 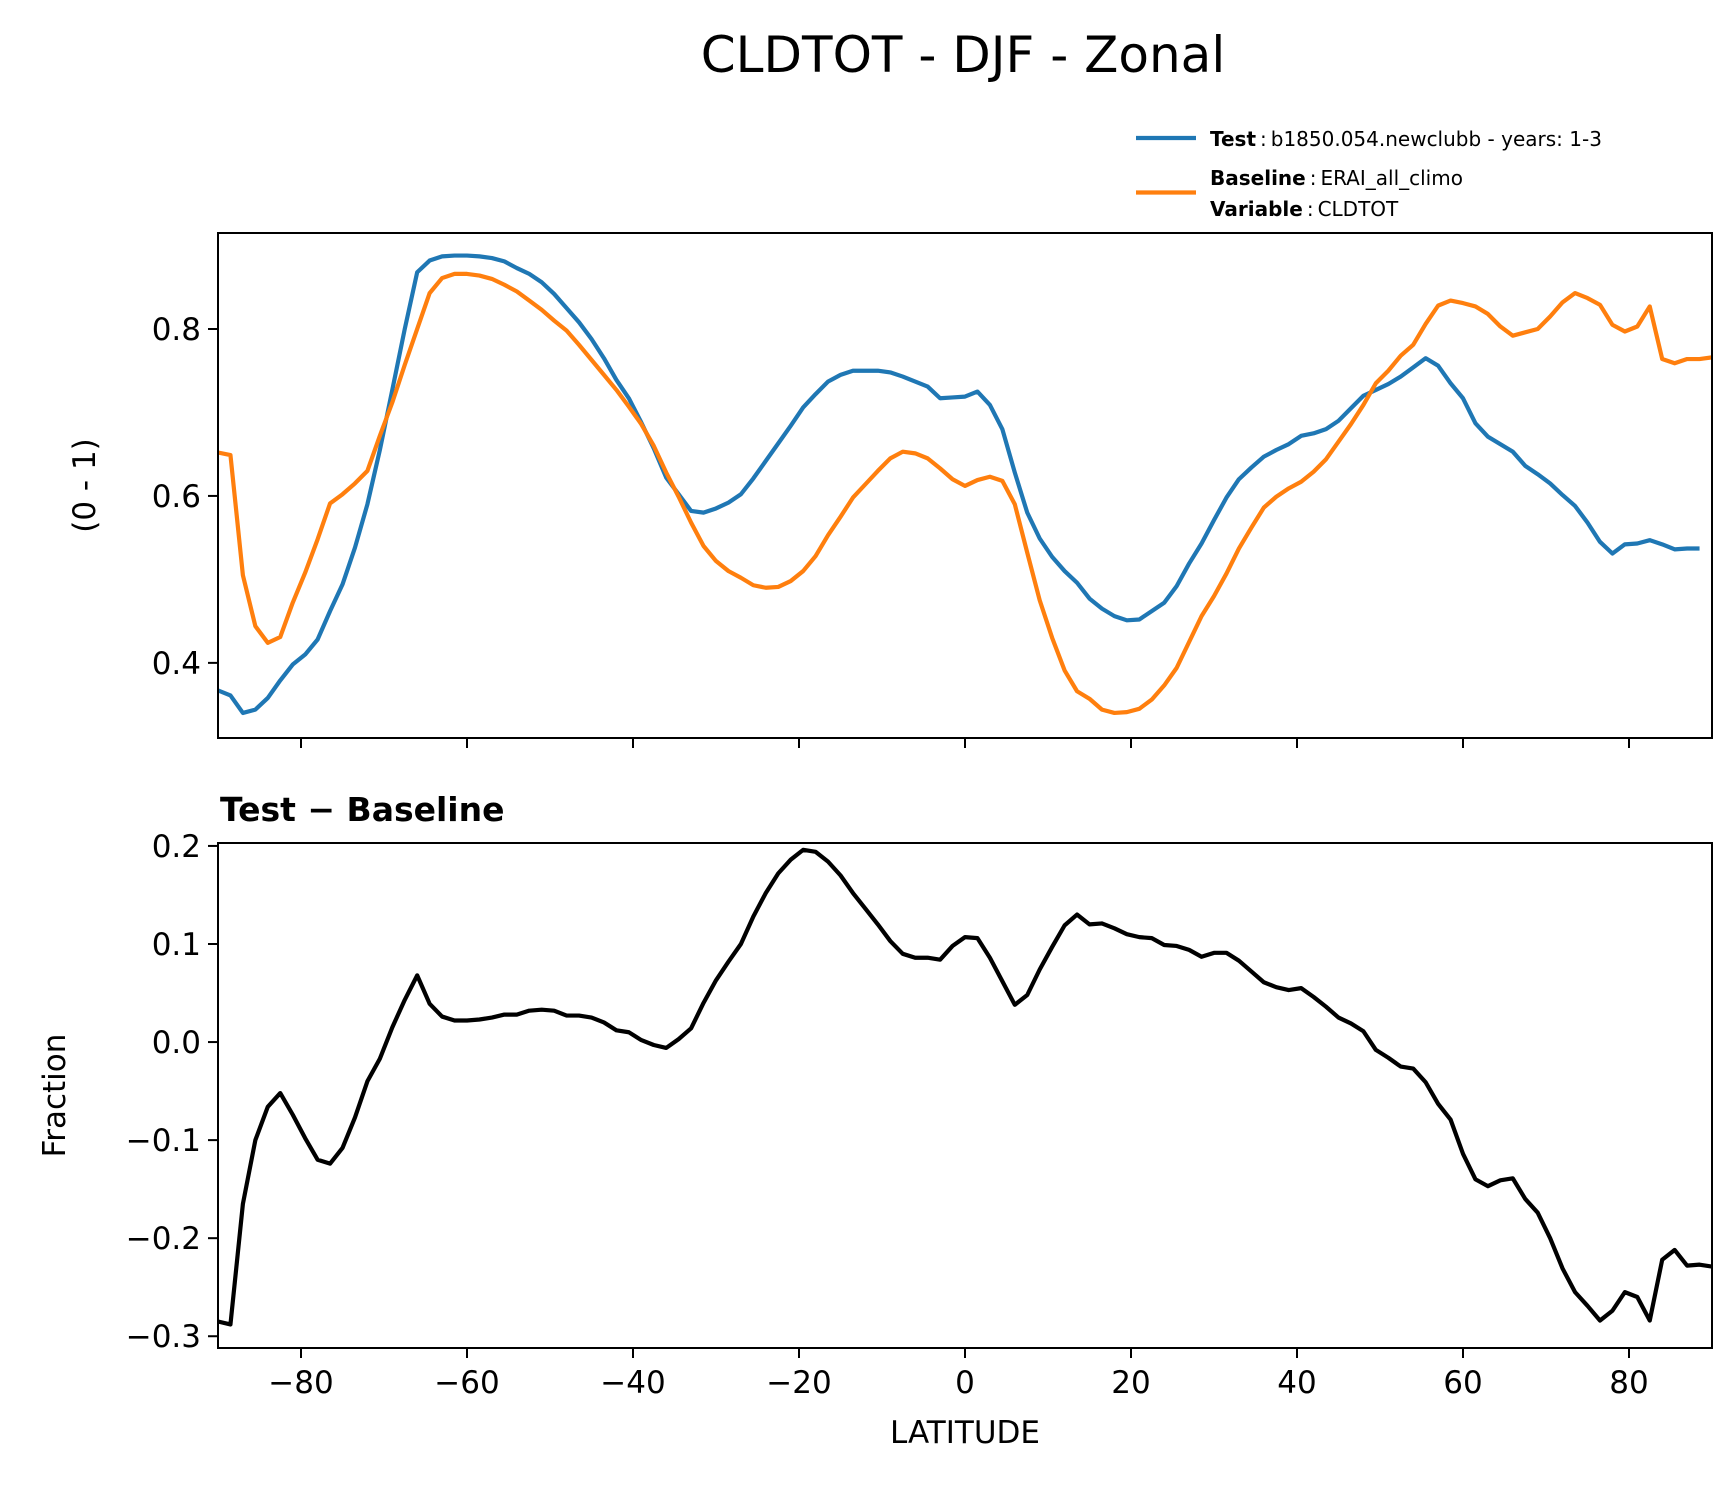 What do you see at coordinates (1233, 139) in the screenshot?
I see `legend-key: Test` at bounding box center [1233, 139].